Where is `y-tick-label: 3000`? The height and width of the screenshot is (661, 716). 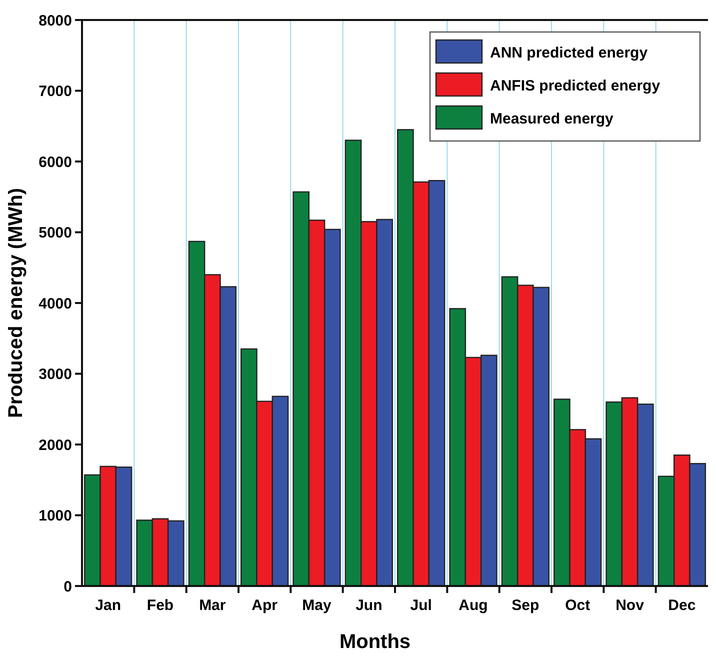 y-tick-label: 3000 is located at coordinates (55, 374).